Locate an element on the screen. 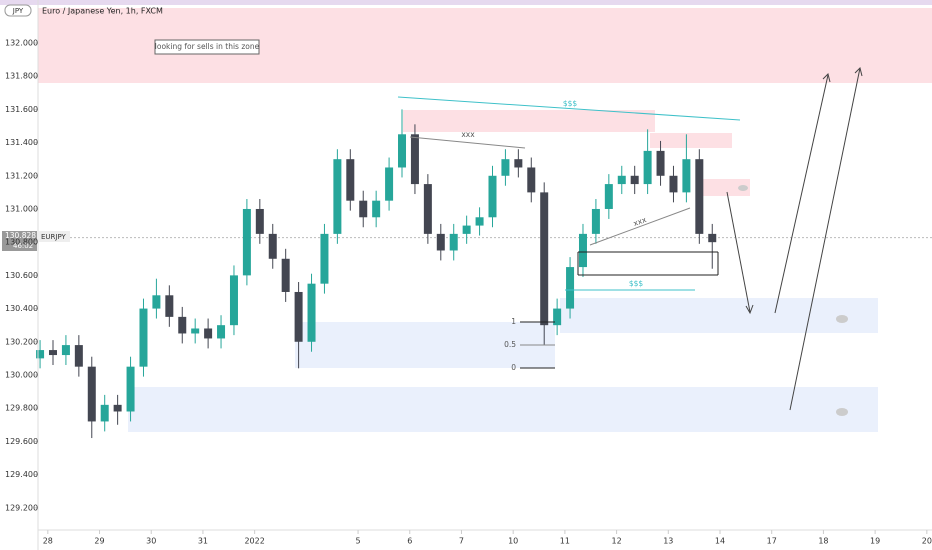 The image size is (932, 550). currency: JPY is located at coordinates (18, 11).